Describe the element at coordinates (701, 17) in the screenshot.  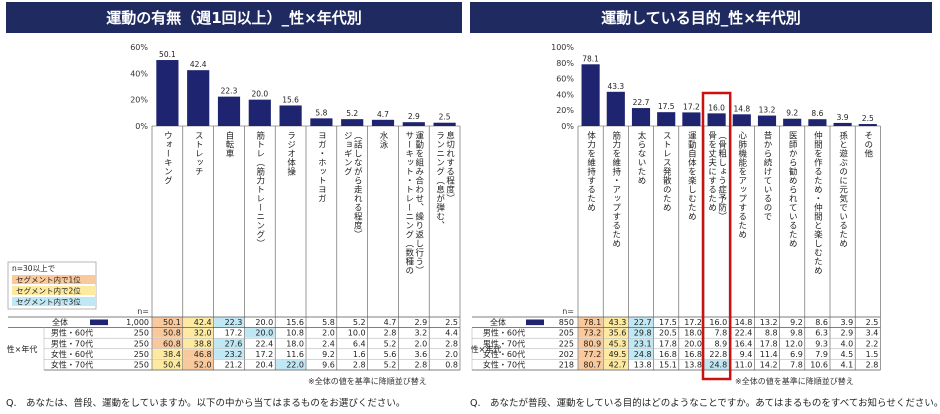
I see `panel-title: 運動している目的_性×年代別` at that location.